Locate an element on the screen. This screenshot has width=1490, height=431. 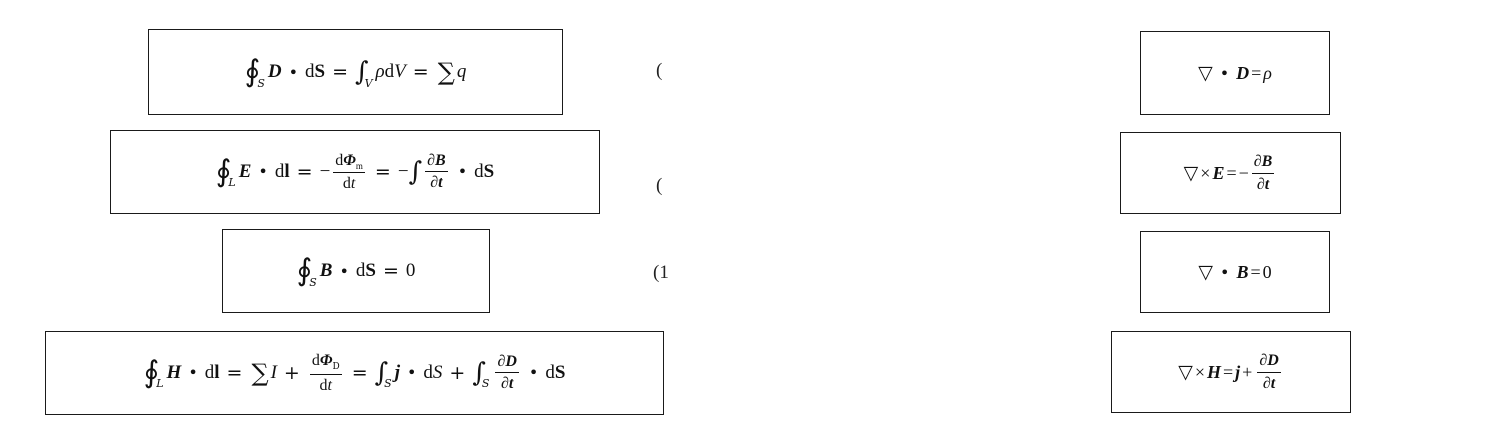
equation-ampere-maxwell-law-differential: ▽ × H = j + ∂D ∂t is located at coordinates (1231, 372).